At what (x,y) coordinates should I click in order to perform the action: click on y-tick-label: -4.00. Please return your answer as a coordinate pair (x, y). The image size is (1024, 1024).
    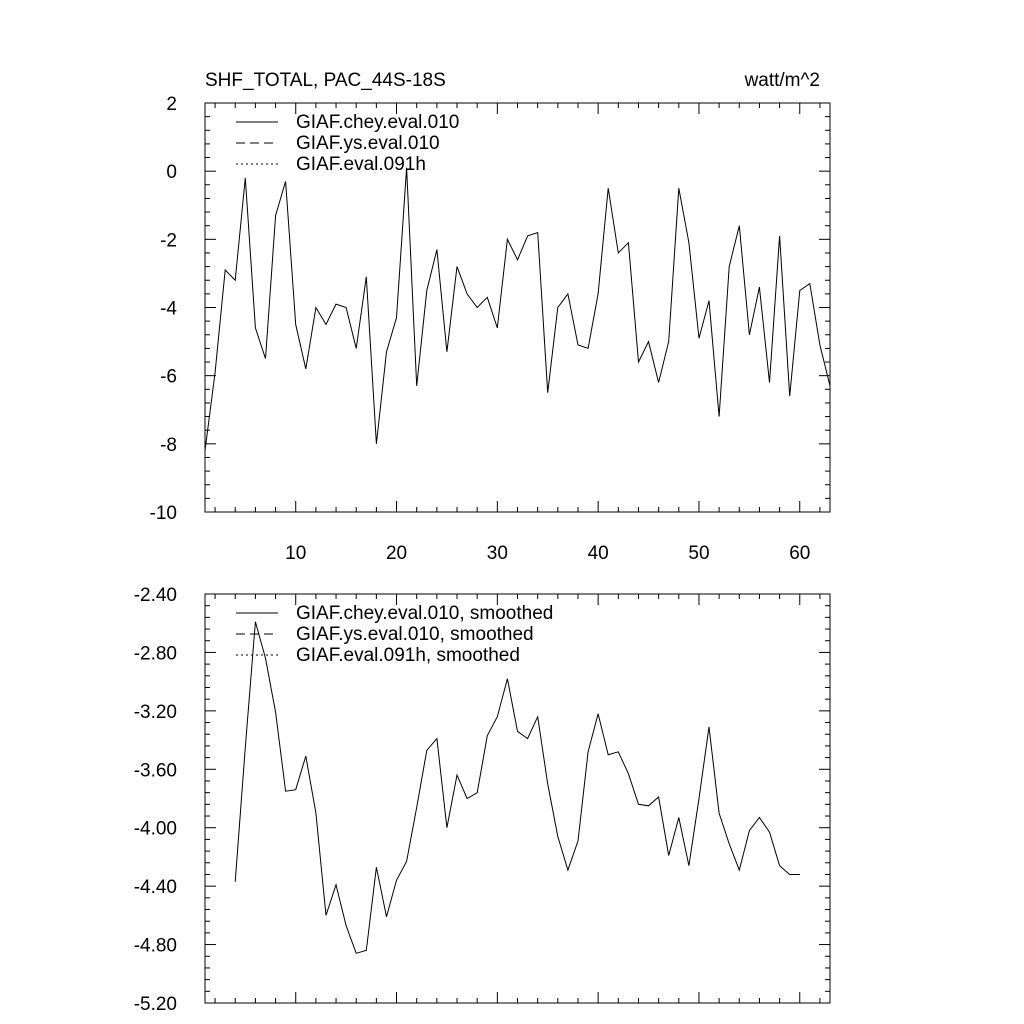
    Looking at the image, I should click on (155, 829).